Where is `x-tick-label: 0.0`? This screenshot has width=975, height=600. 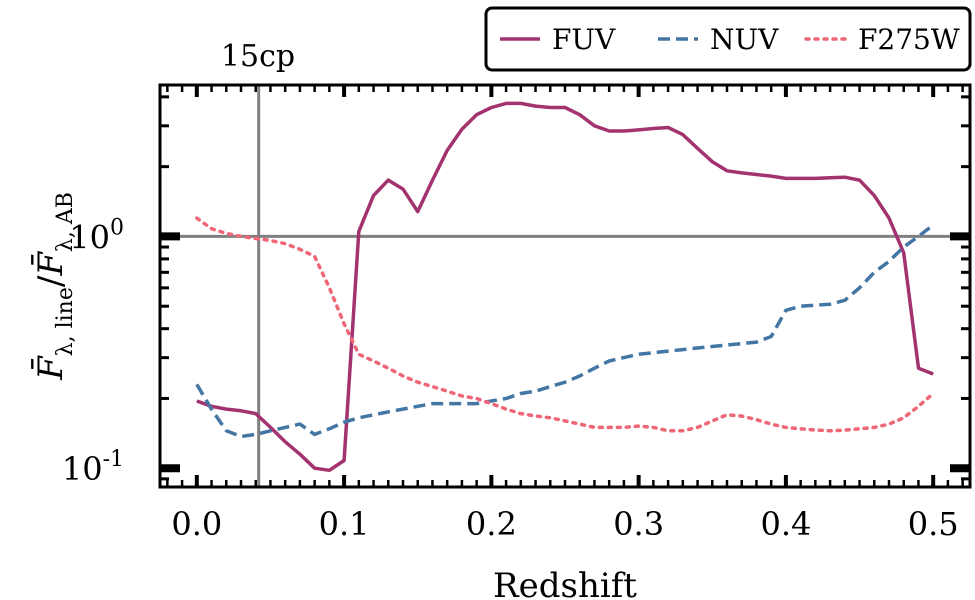
x-tick-label: 0.0 is located at coordinates (196, 524).